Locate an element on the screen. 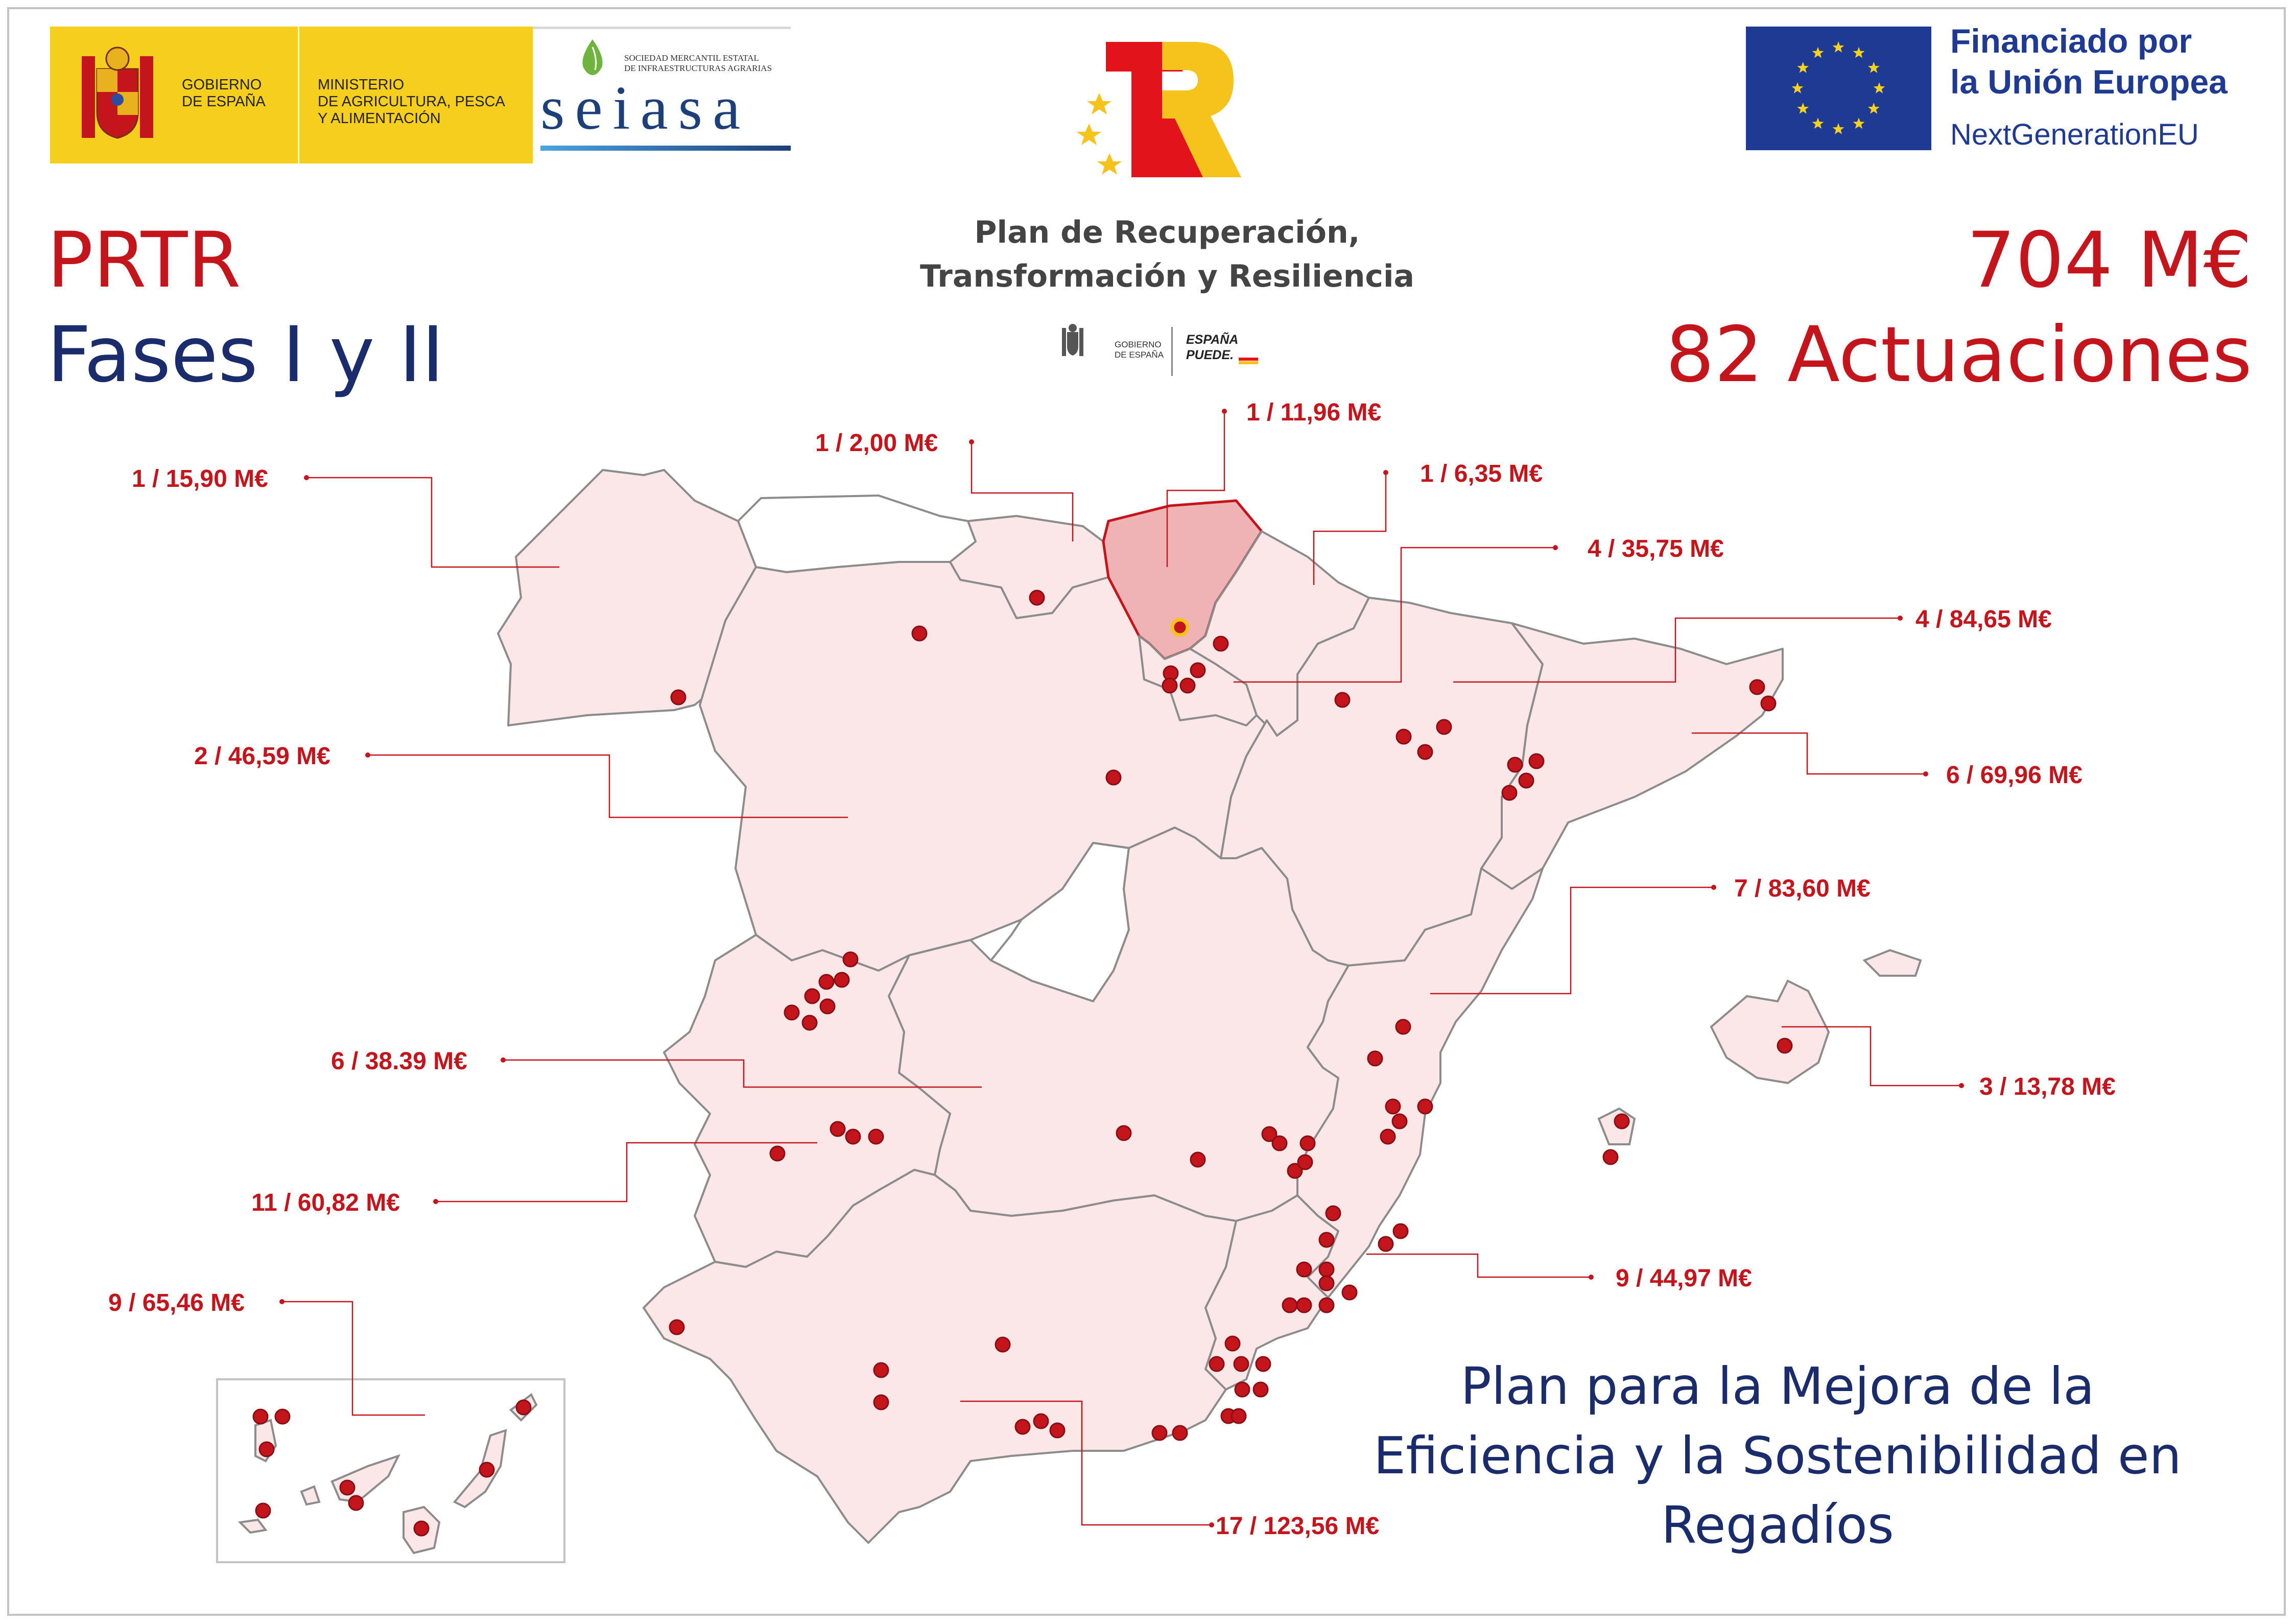 This screenshot has width=2295, height=1624. leader-galicia is located at coordinates (432, 522).